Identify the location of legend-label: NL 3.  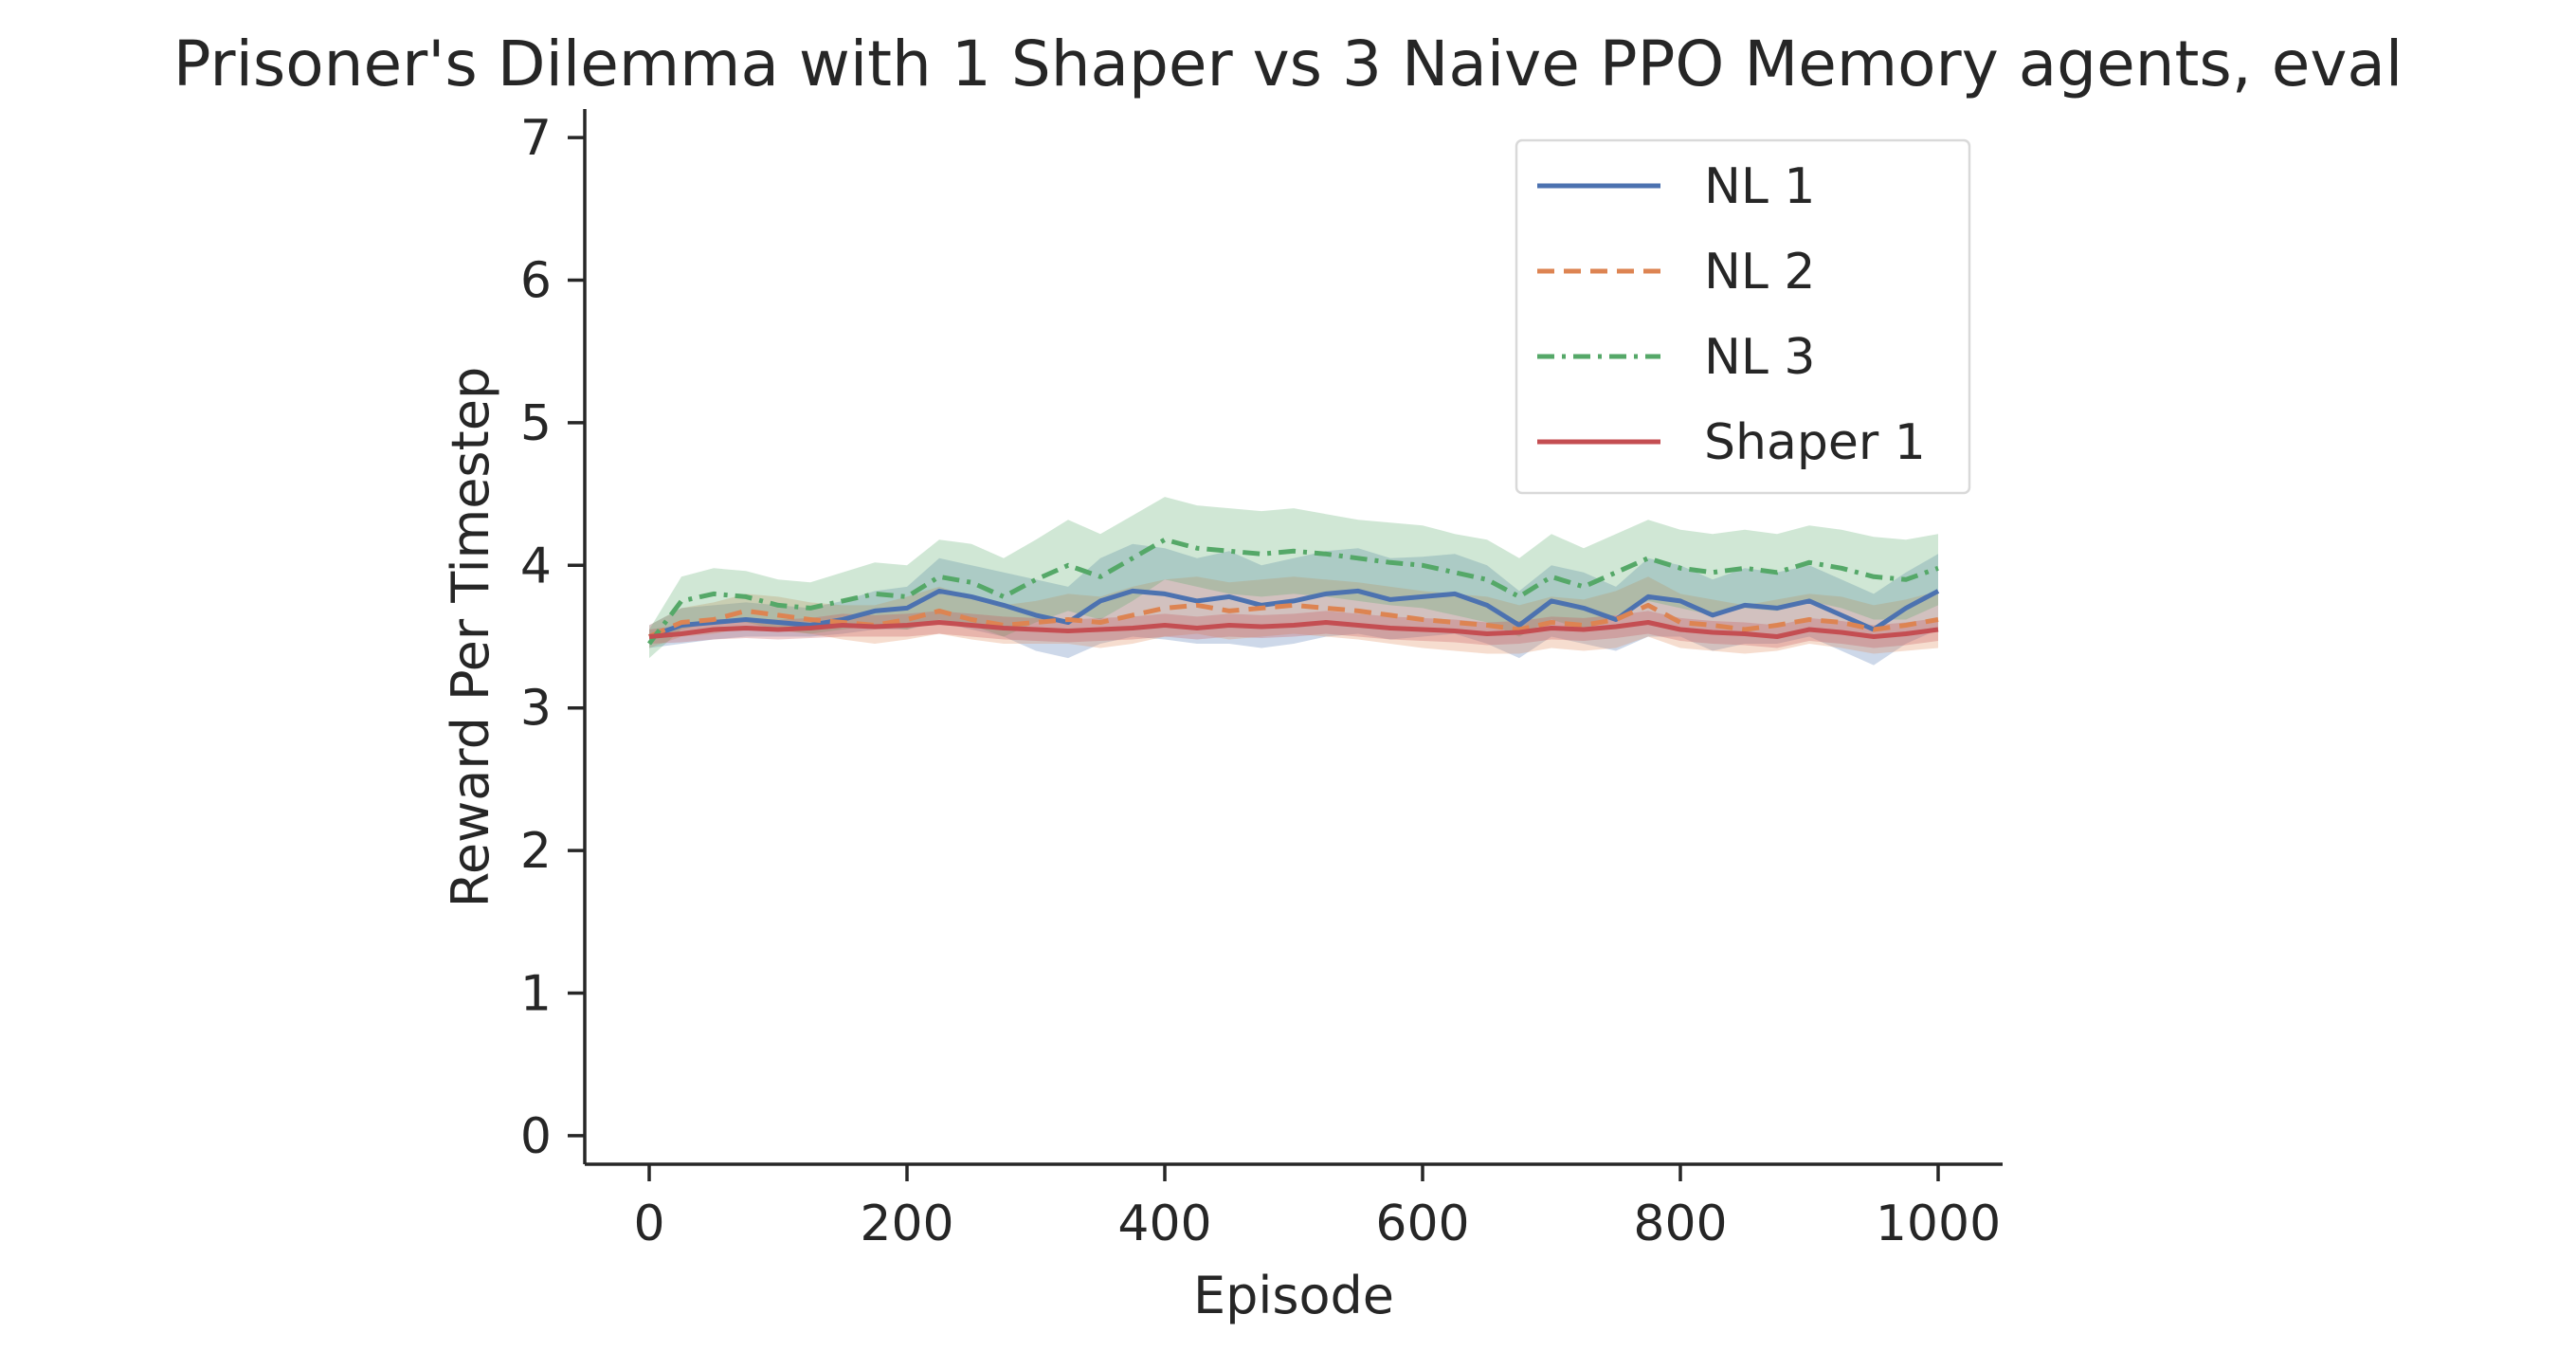
(1759, 358).